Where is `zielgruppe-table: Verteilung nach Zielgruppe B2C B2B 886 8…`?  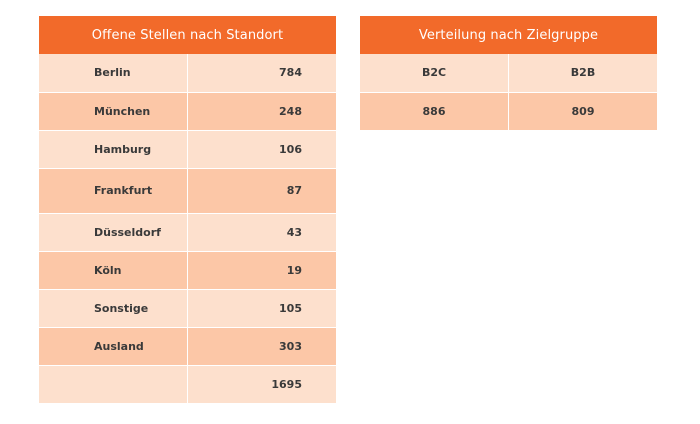
zielgruppe-table: Verteilung nach Zielgruppe B2C B2B 886 8… is located at coordinates (508, 73).